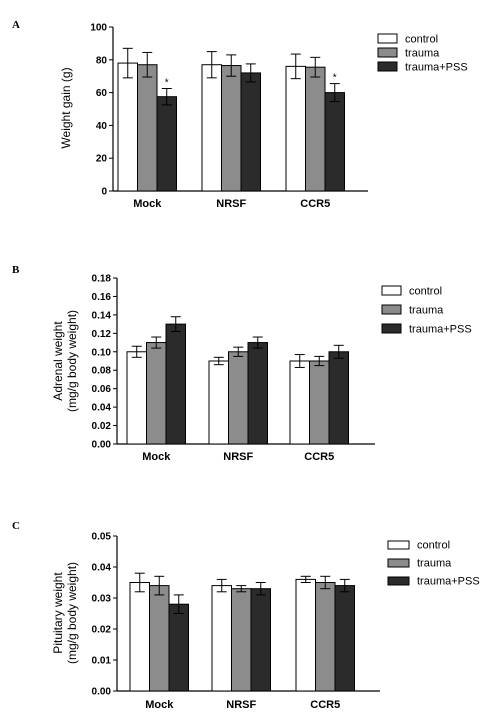 Image resolution: width=500 pixels, height=724 pixels. What do you see at coordinates (102, 692) in the screenshot?
I see `panel-c-ytick-label: 0.00` at bounding box center [102, 692].